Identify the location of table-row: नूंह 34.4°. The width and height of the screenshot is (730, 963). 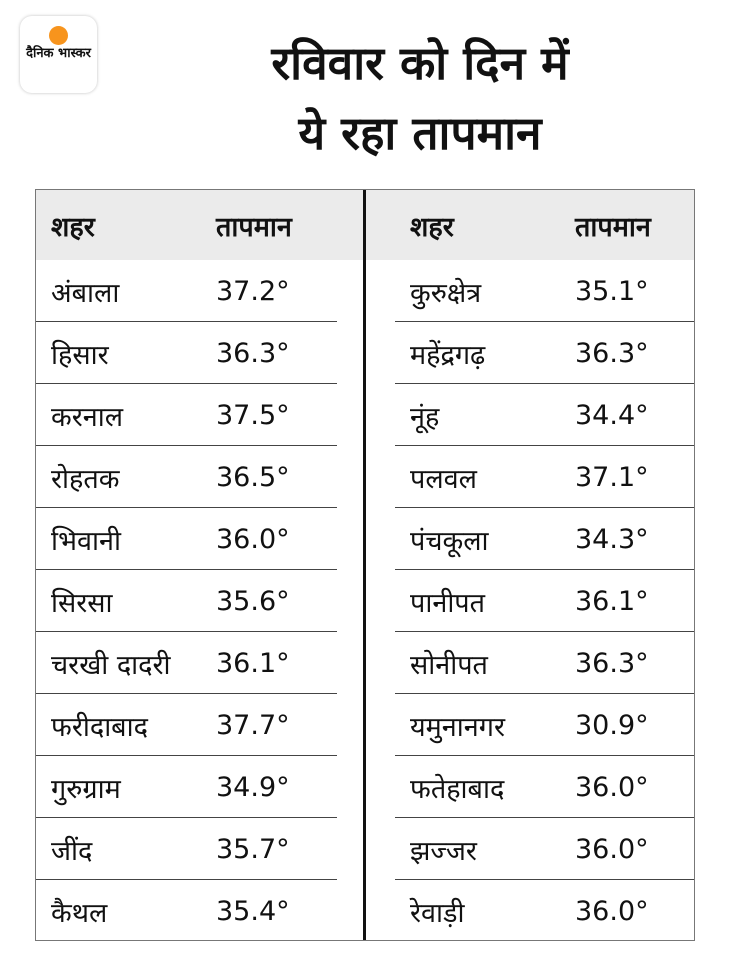
(529, 415).